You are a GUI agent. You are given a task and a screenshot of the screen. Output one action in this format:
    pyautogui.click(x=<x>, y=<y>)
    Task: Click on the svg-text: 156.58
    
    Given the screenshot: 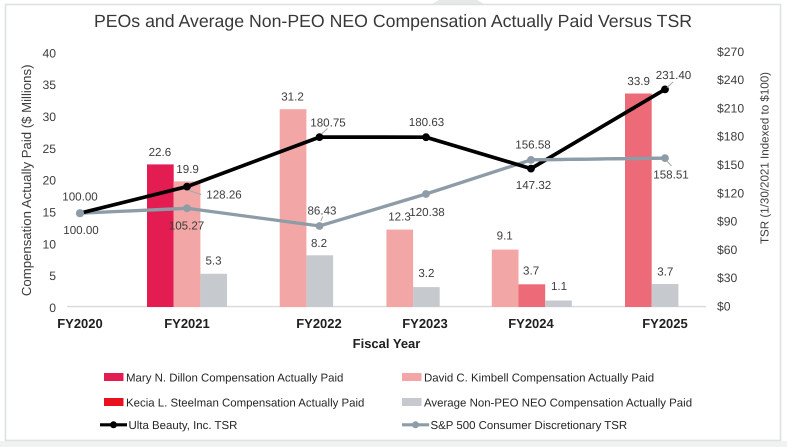 What is the action you would take?
    pyautogui.click(x=532, y=144)
    